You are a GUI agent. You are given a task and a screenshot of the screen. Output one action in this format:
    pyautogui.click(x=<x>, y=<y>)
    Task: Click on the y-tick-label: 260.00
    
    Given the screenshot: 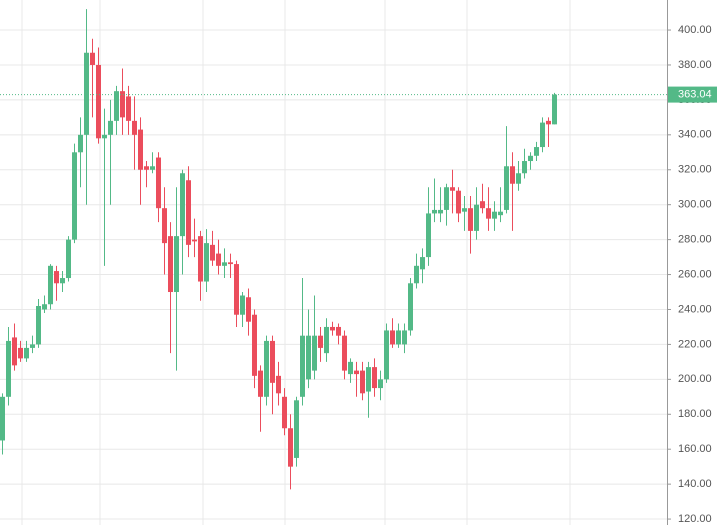 What is the action you would take?
    pyautogui.click(x=695, y=274)
    